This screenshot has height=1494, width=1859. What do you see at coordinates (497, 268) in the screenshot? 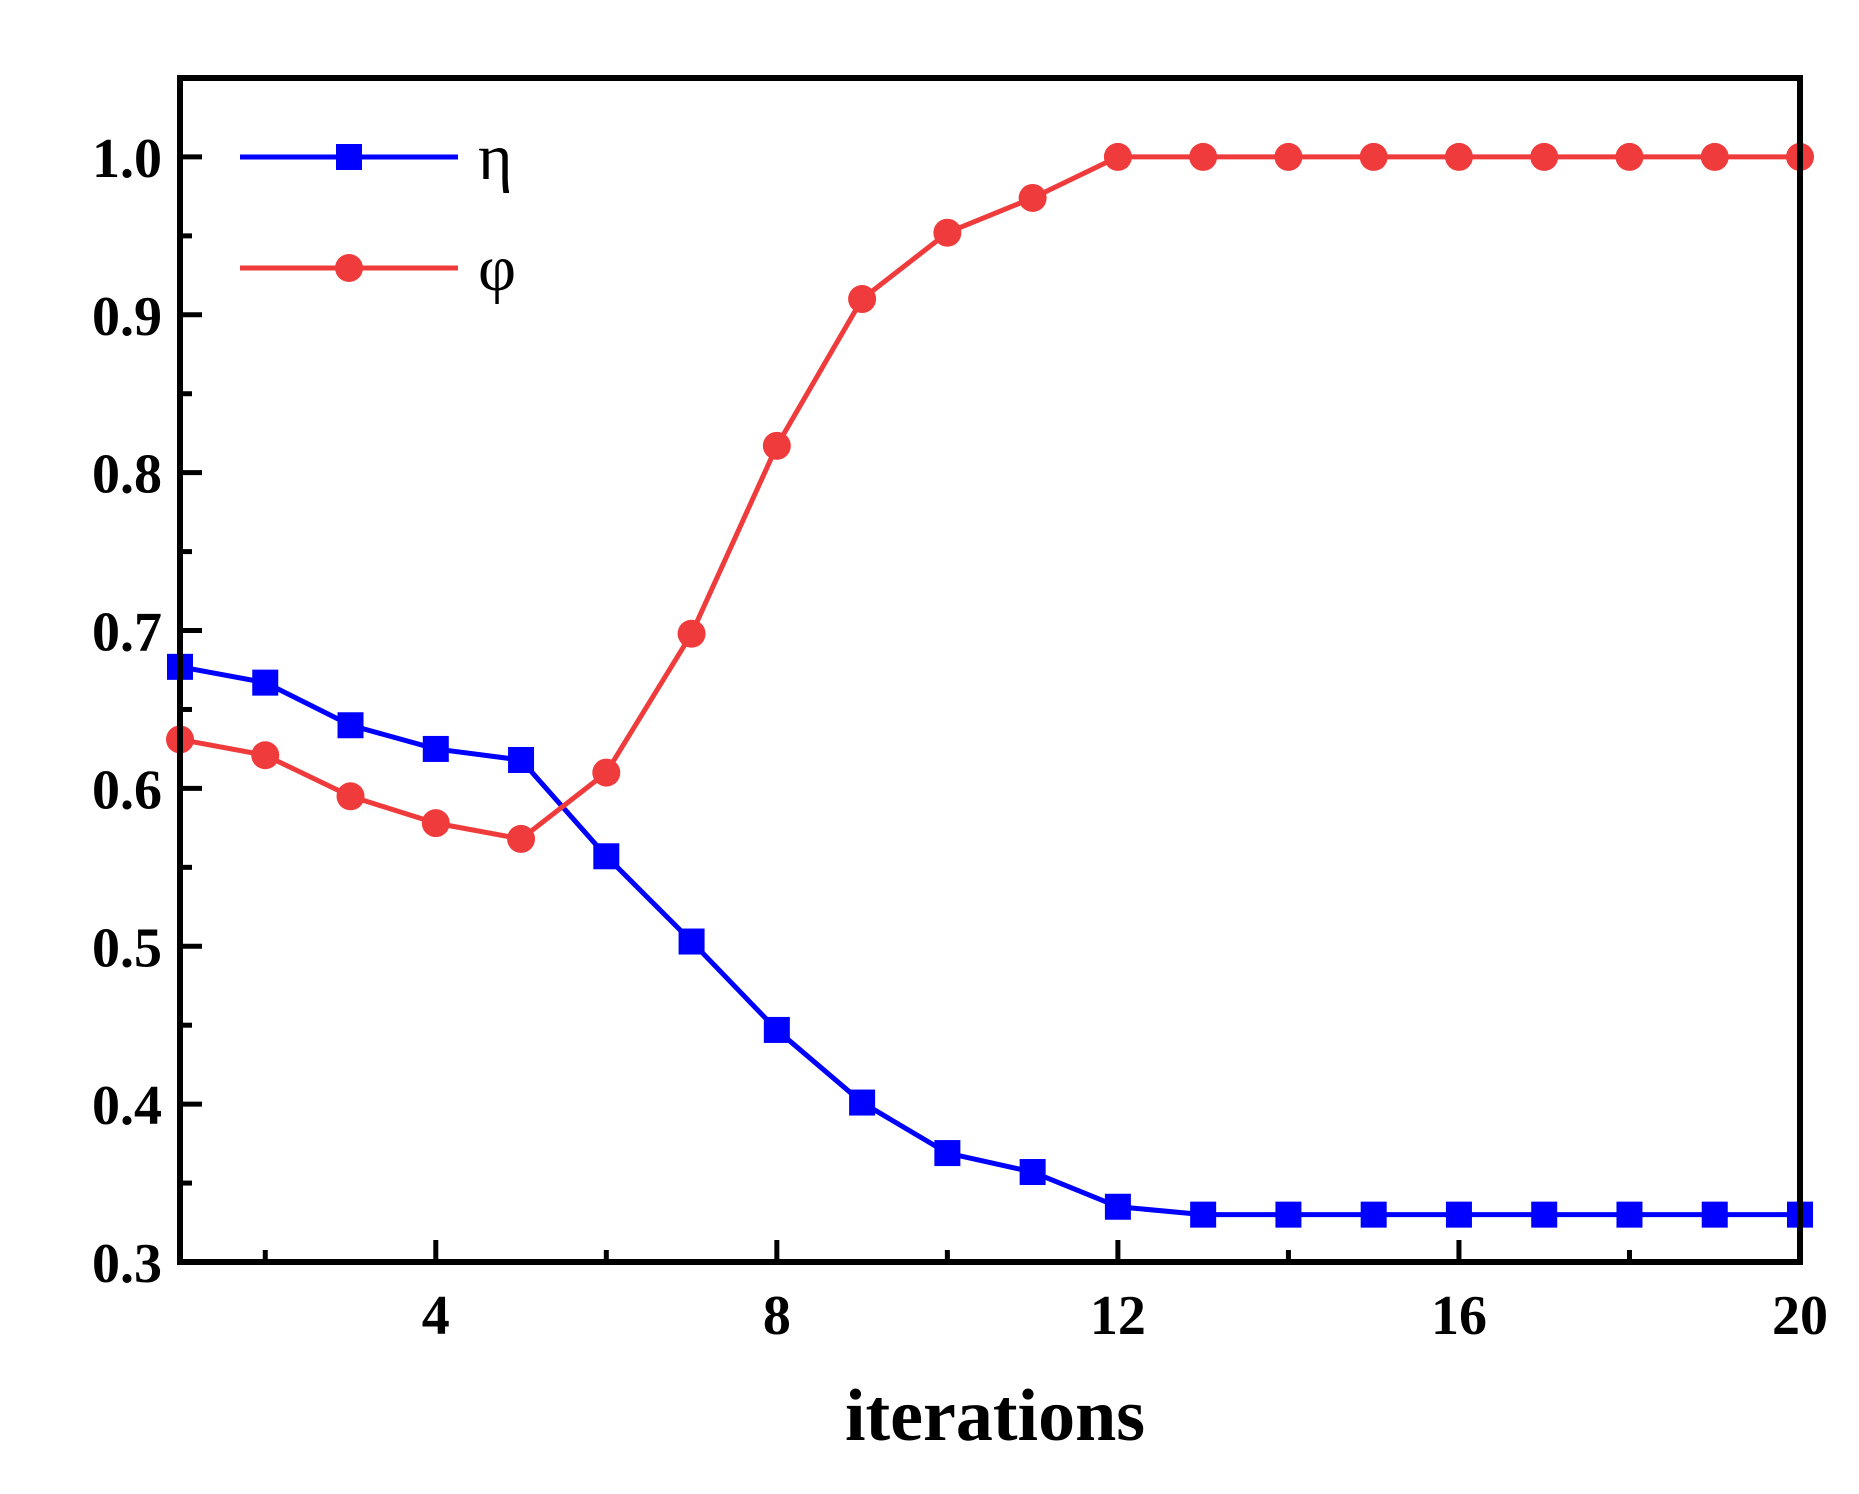
I see `legend-label-phi: φ` at bounding box center [497, 268].